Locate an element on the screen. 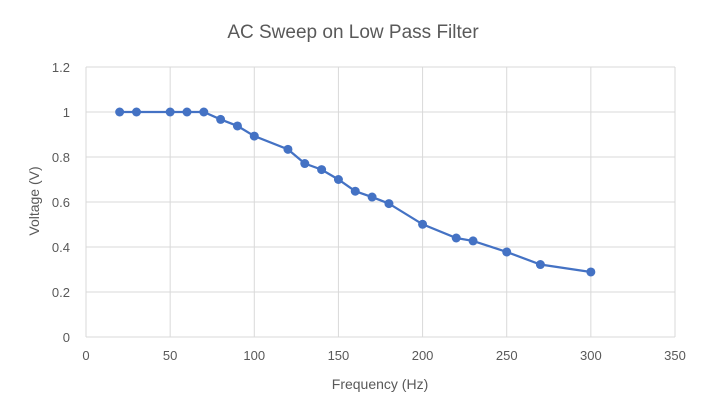 The image size is (701, 414). y-tick-label: 0.2 is located at coordinates (61, 292).